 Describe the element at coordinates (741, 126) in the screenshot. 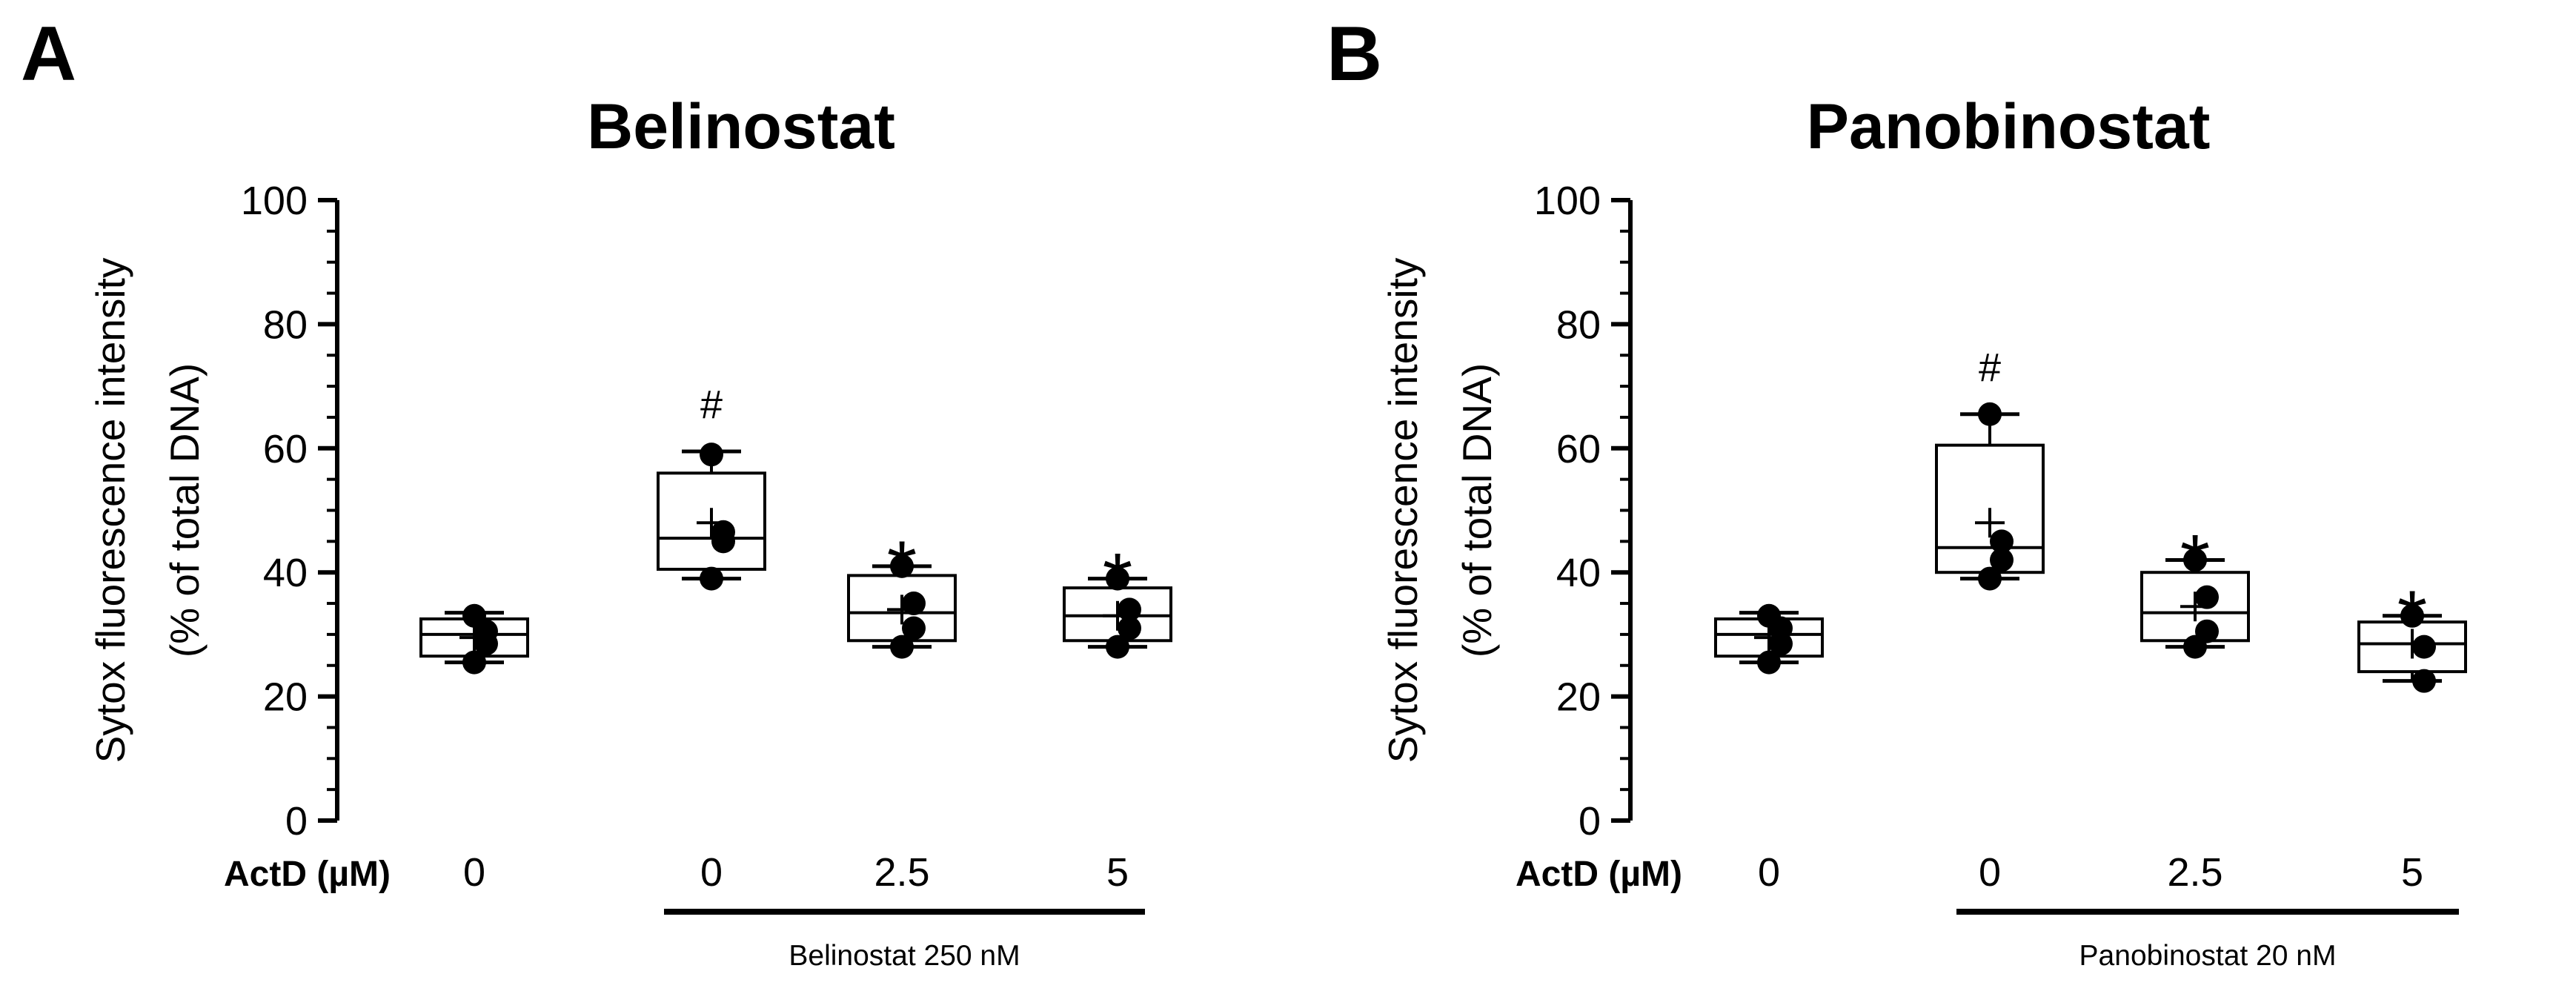

I see `chart-title: Belinostat` at that location.